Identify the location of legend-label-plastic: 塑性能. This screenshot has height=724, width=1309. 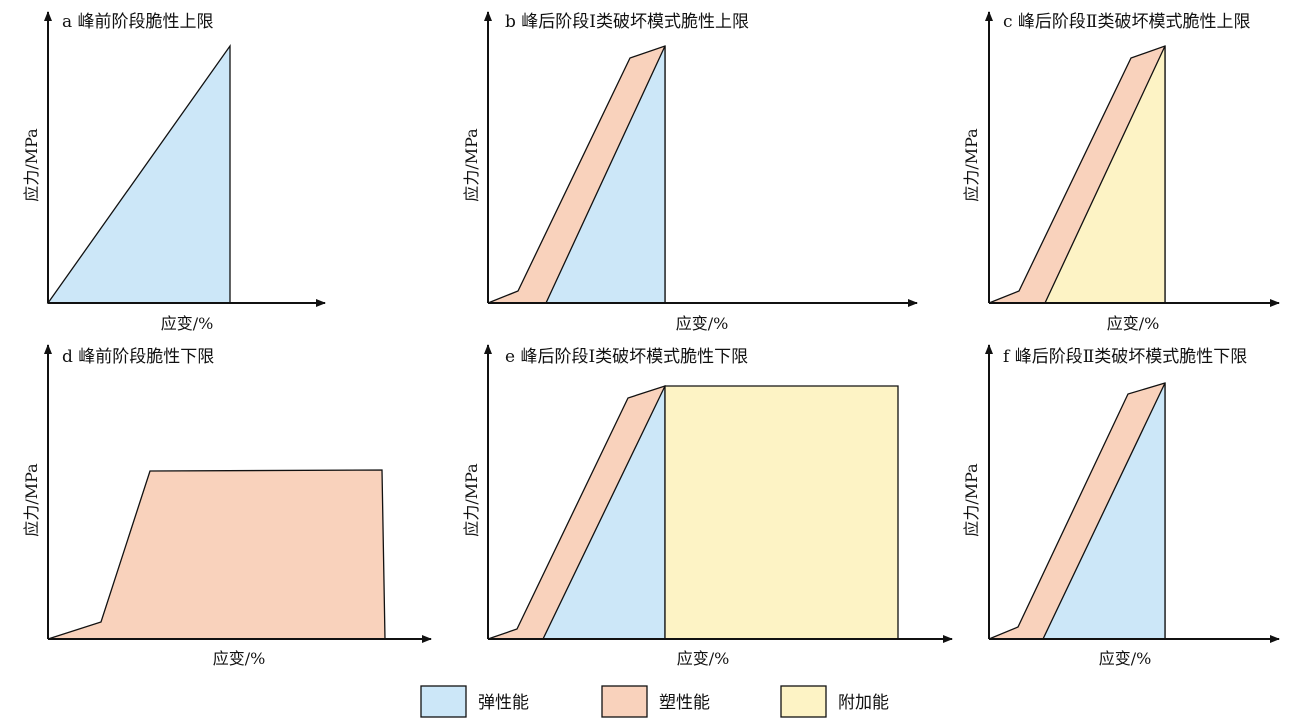
(684, 703).